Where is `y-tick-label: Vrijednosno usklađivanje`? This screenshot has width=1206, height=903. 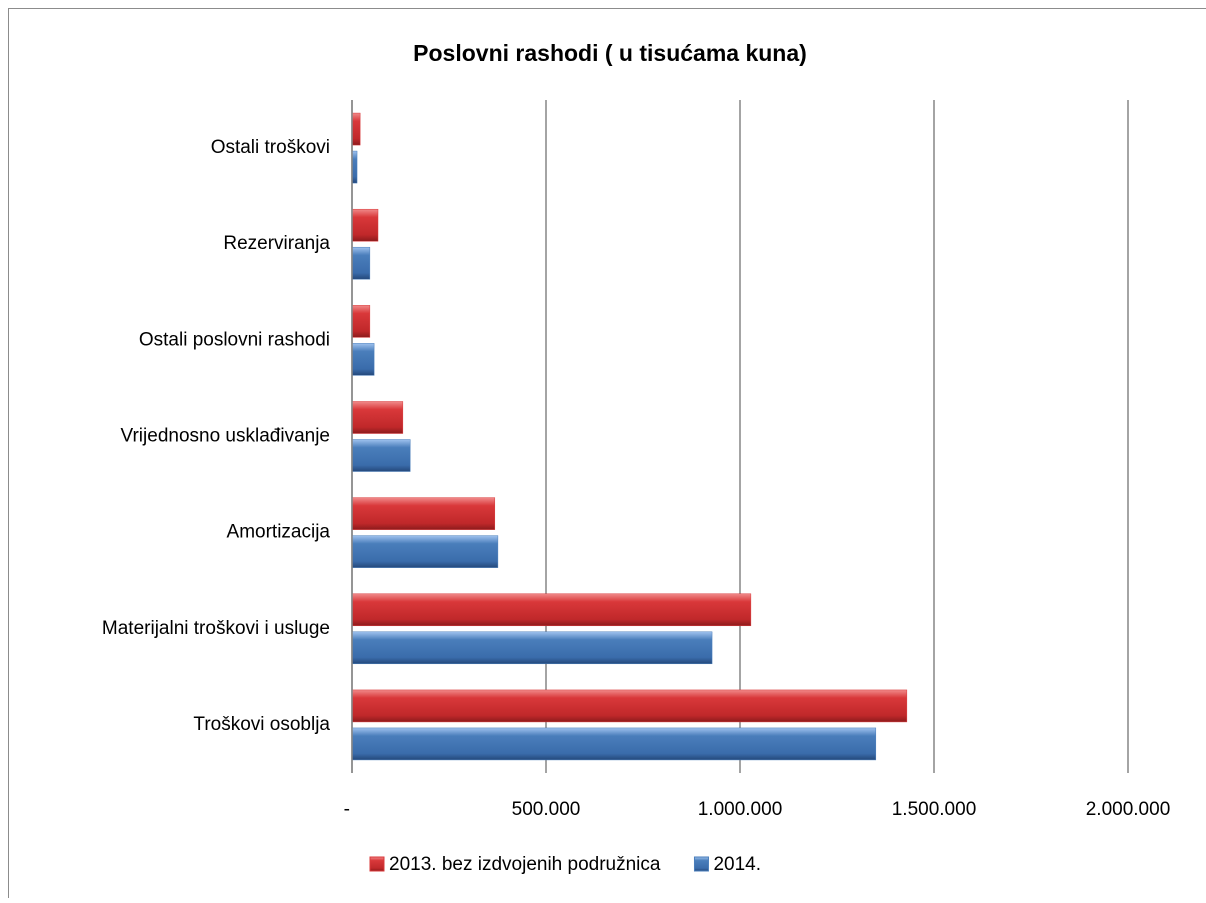
y-tick-label: Vrijednosno usklađivanje is located at coordinates (225, 436).